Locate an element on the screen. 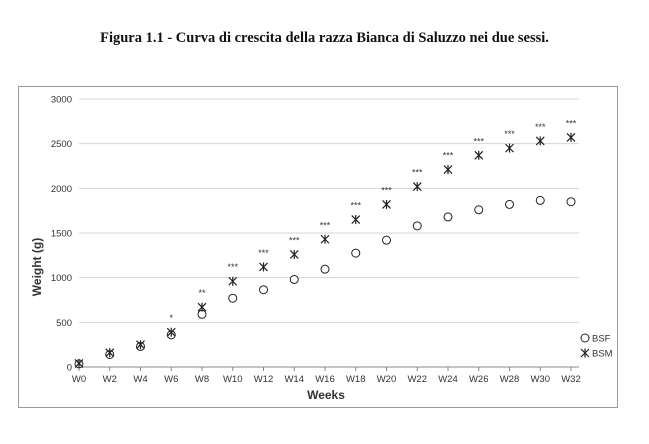 The height and width of the screenshot is (444, 649). legend-label-bsm: BSM is located at coordinates (602, 354).